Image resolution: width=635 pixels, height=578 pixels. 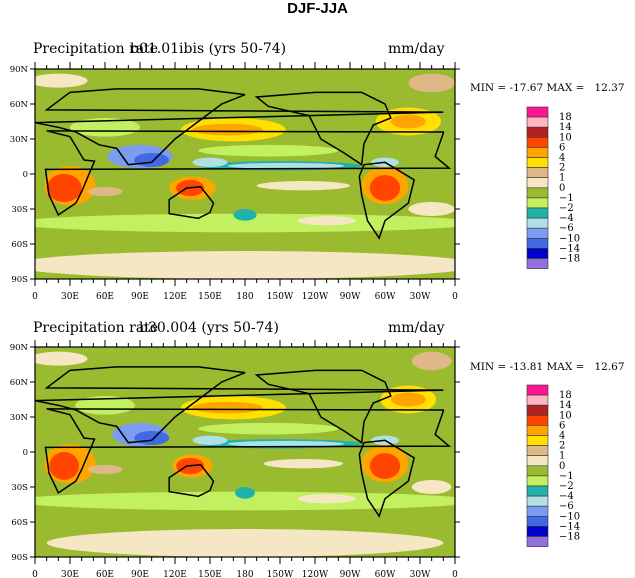 I want to click on panel2-min-max: MIN = -13.81 MAX = 12.67, so click(x=547, y=367).